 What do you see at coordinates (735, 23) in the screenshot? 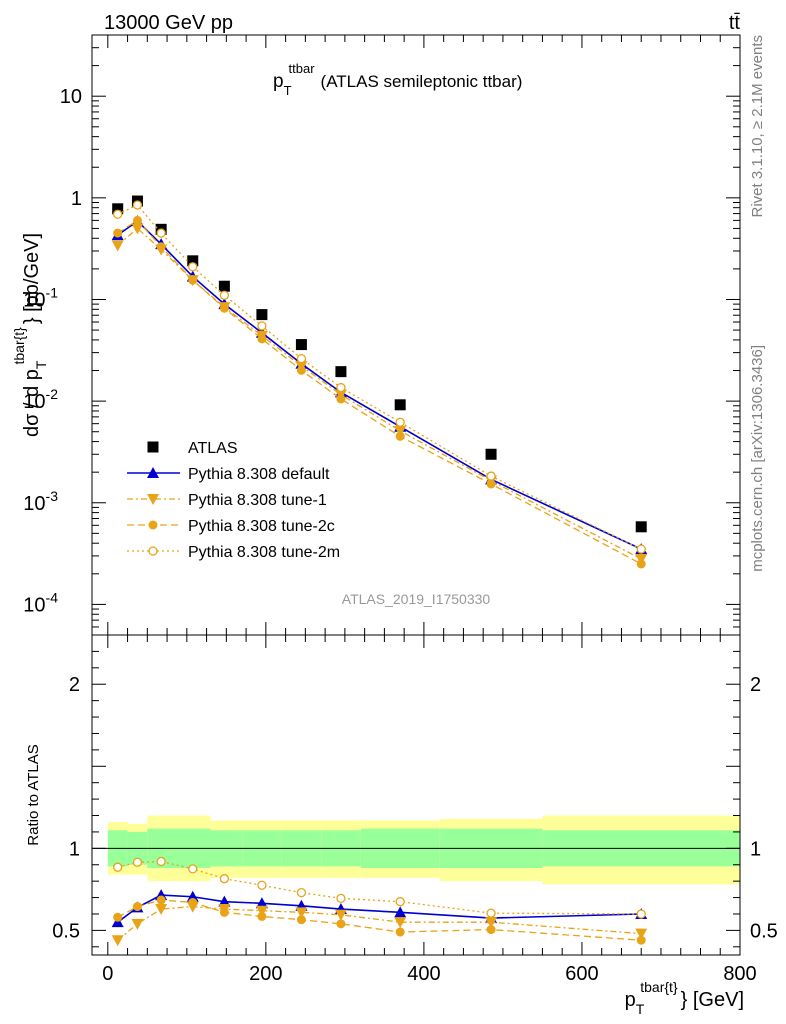
I see `process-label: tt̄` at bounding box center [735, 23].